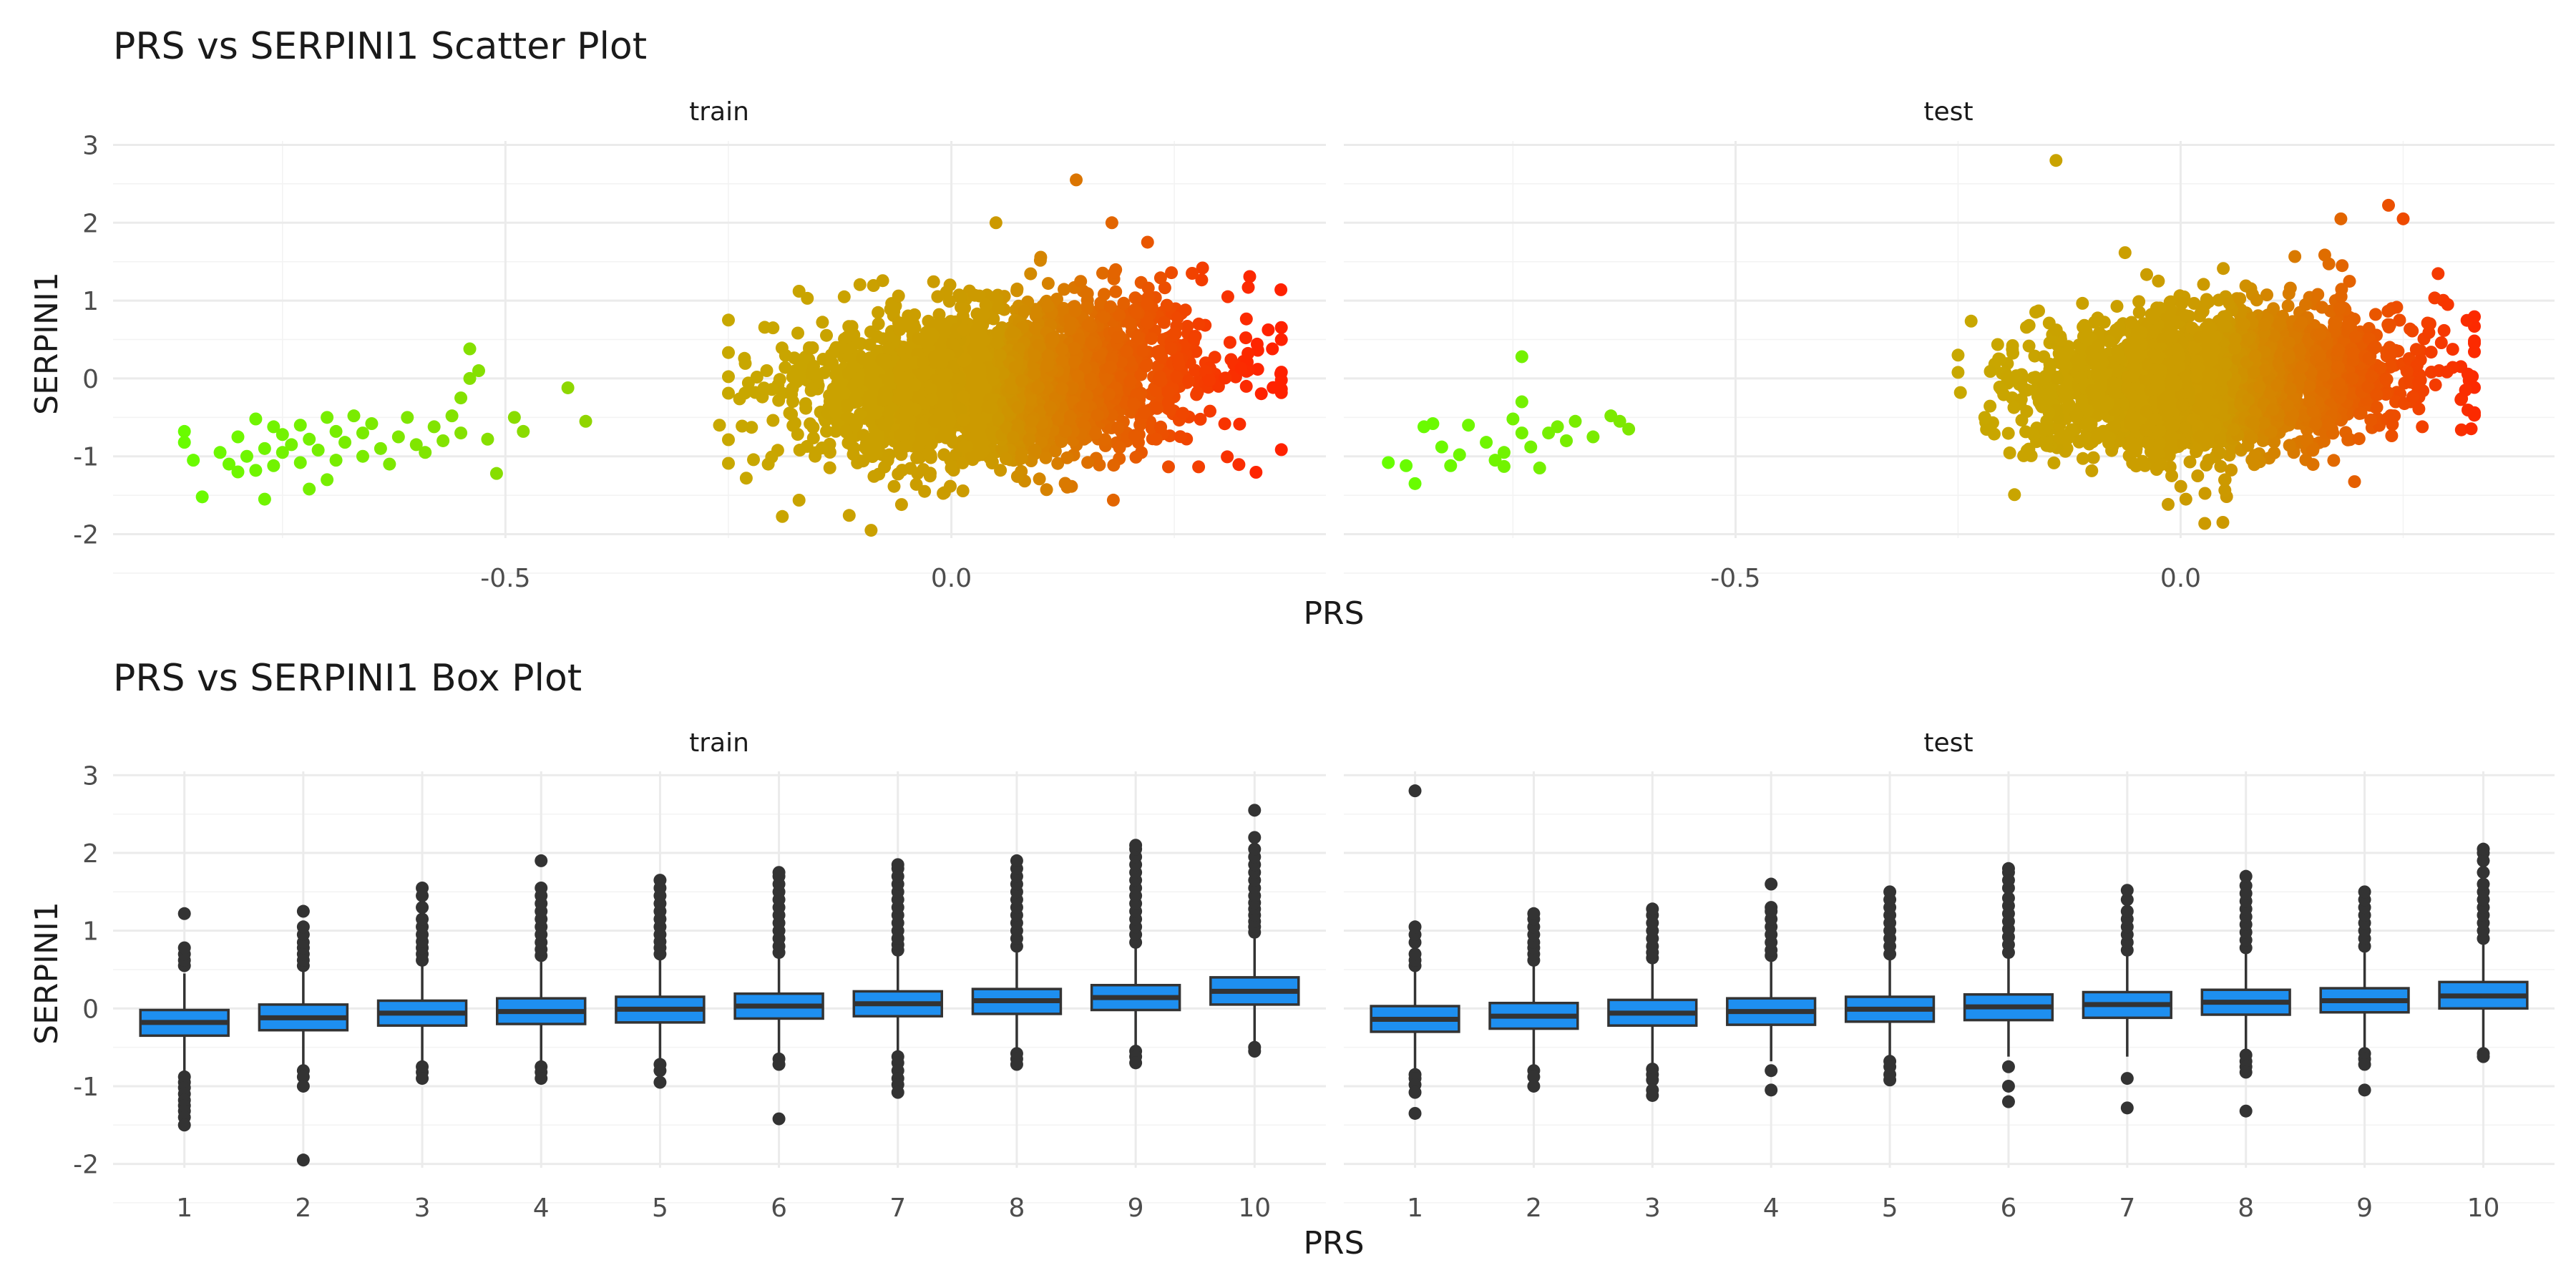 The height and width of the screenshot is (1288, 2576). I want to click on scatter-strip-test: test, so click(1948, 112).